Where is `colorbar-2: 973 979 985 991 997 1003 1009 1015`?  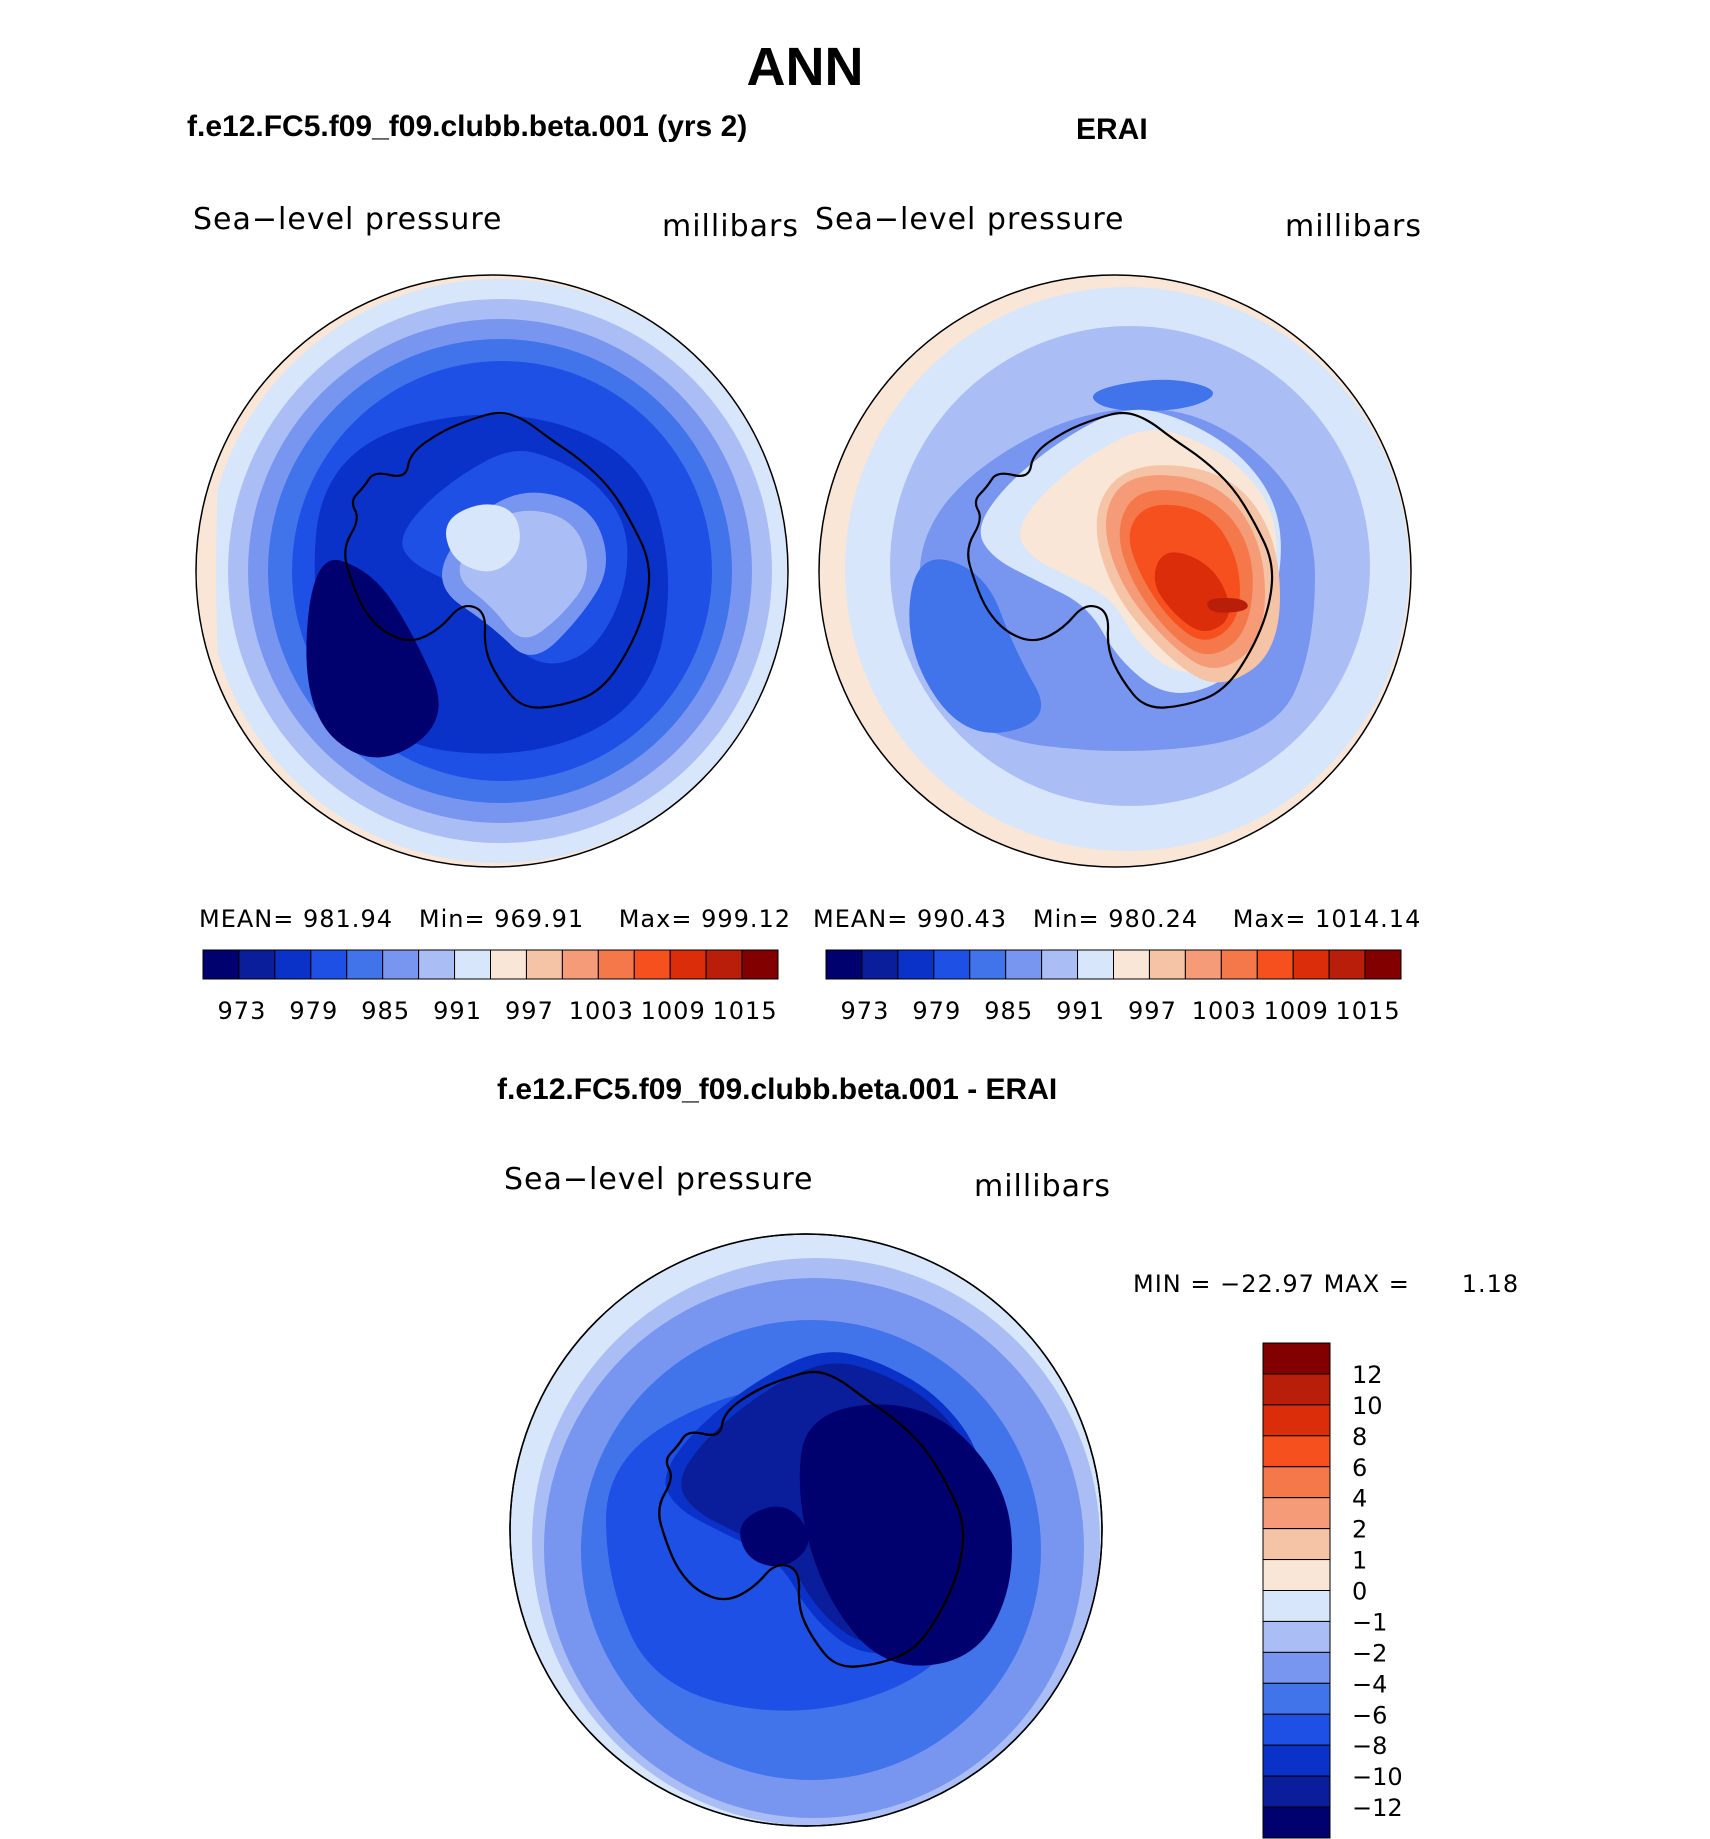 colorbar-2: 973 979 985 991 997 1003 1009 1015 is located at coordinates (1113, 987).